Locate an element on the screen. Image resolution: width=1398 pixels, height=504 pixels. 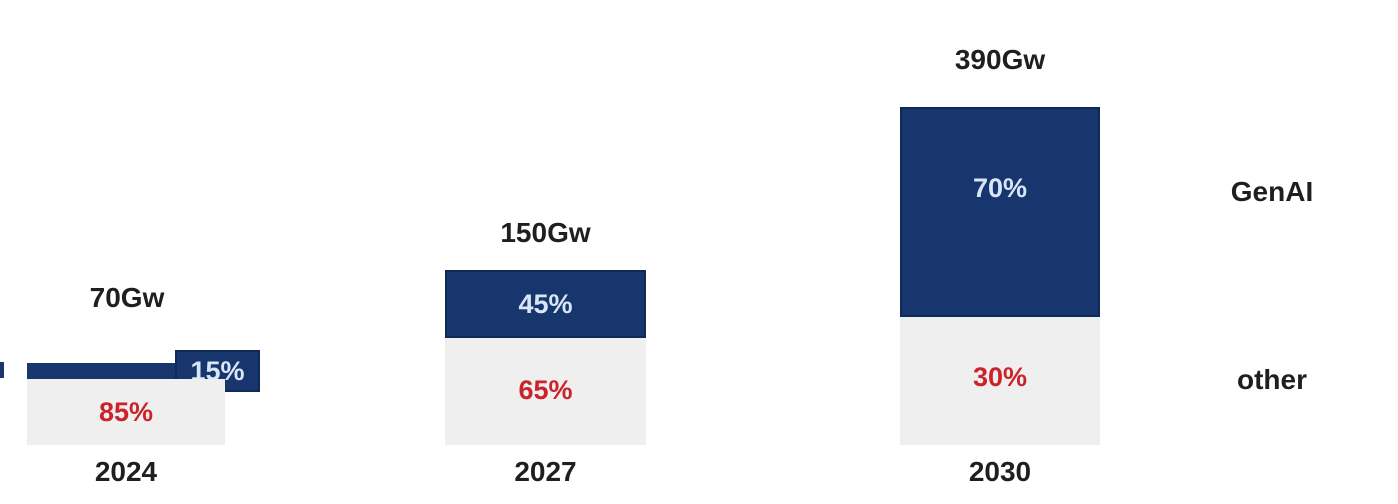
total-label-2024: 70Gw is located at coordinates (127, 297).